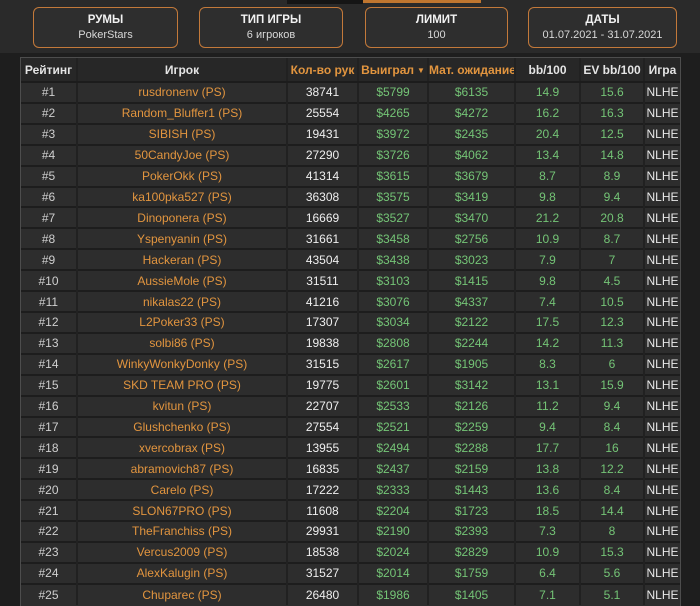 This screenshot has height=606, width=700. I want to click on column-header-game: Игра, so click(661, 70).